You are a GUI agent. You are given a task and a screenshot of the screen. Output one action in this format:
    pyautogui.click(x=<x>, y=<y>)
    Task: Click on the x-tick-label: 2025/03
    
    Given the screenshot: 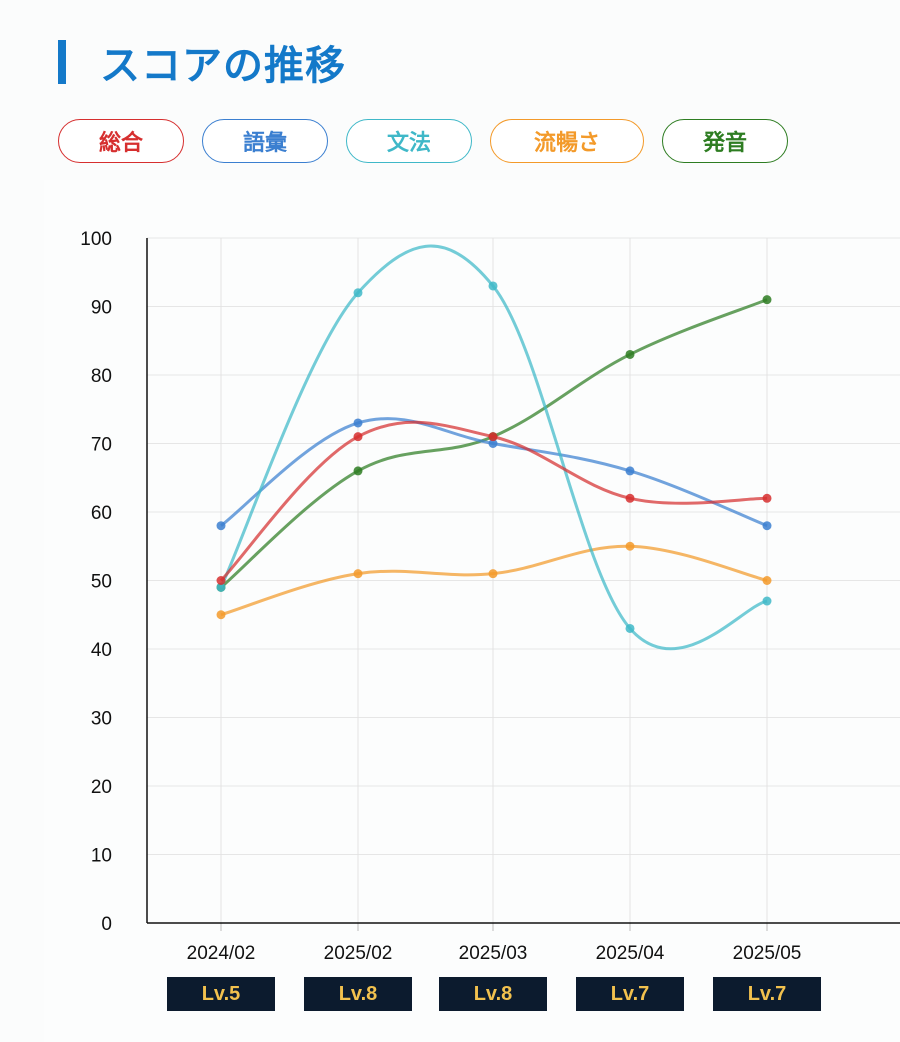 What is the action you would take?
    pyautogui.click(x=493, y=953)
    